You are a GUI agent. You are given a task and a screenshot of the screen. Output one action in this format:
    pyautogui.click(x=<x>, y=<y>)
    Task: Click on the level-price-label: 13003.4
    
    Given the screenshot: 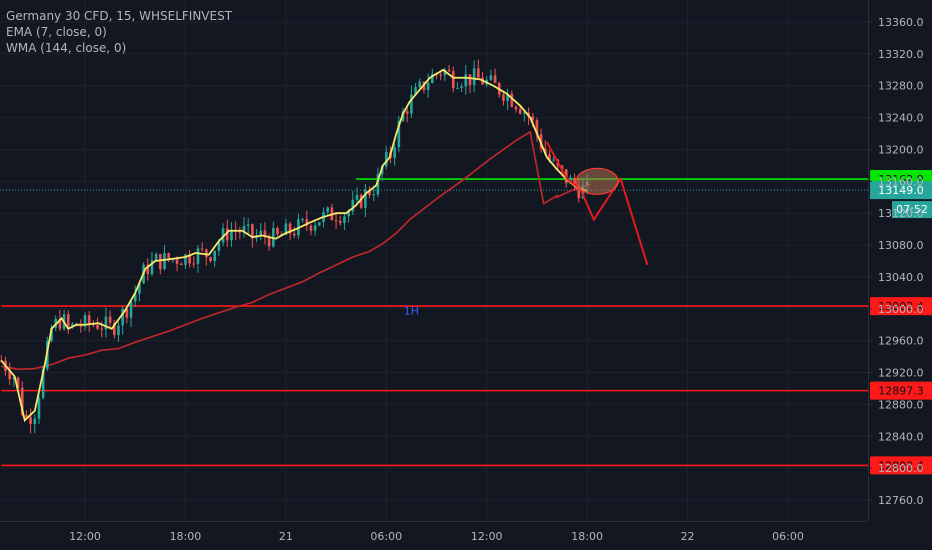 What is the action you would take?
    pyautogui.click(x=901, y=306)
    